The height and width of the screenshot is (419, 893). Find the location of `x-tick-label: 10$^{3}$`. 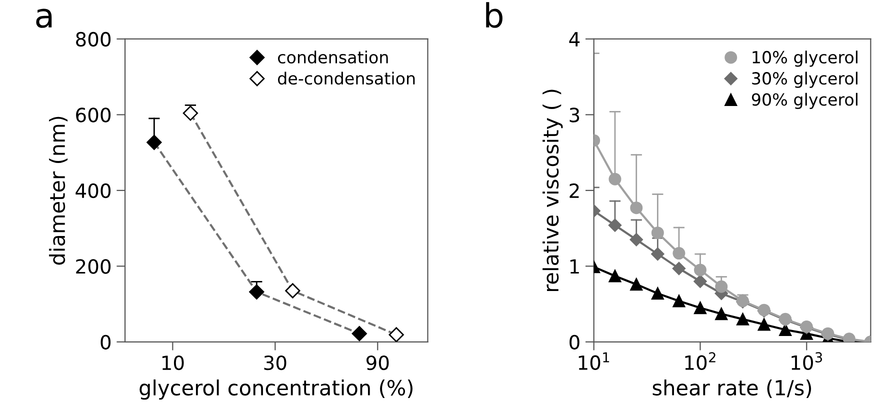

x-tick-label: 10$^{3}$ is located at coordinates (807, 361).